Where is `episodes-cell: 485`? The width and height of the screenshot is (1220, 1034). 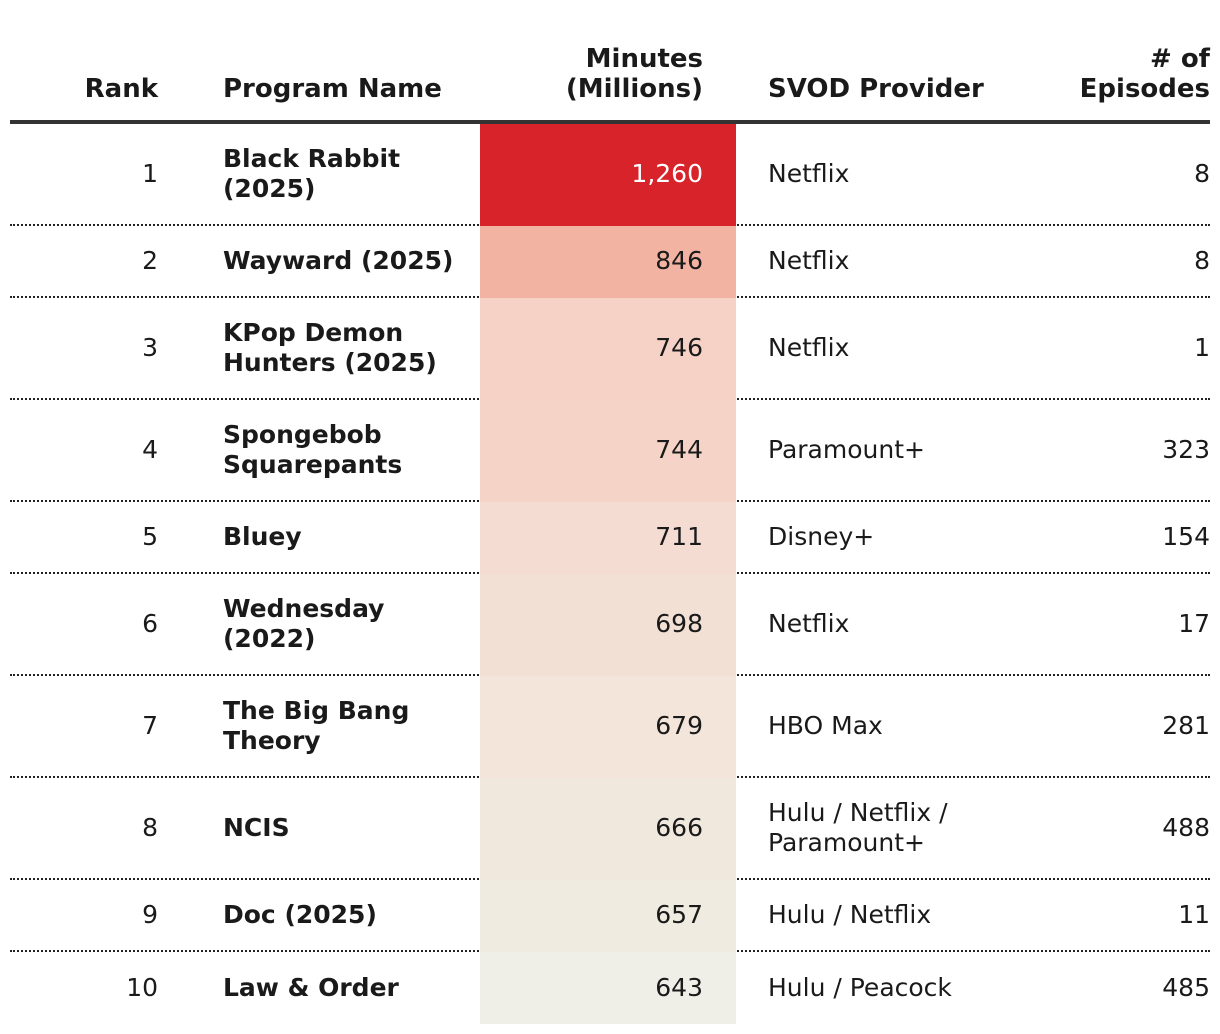
episodes-cell: 485 is located at coordinates (1186, 987).